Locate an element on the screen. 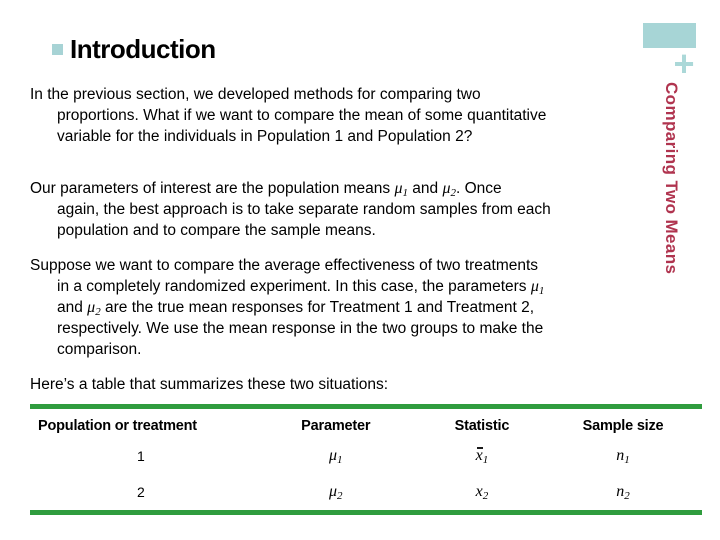 Image resolution: width=720 pixels, height=540 pixels. column-header-parameter: Parameter is located at coordinates (336, 426).